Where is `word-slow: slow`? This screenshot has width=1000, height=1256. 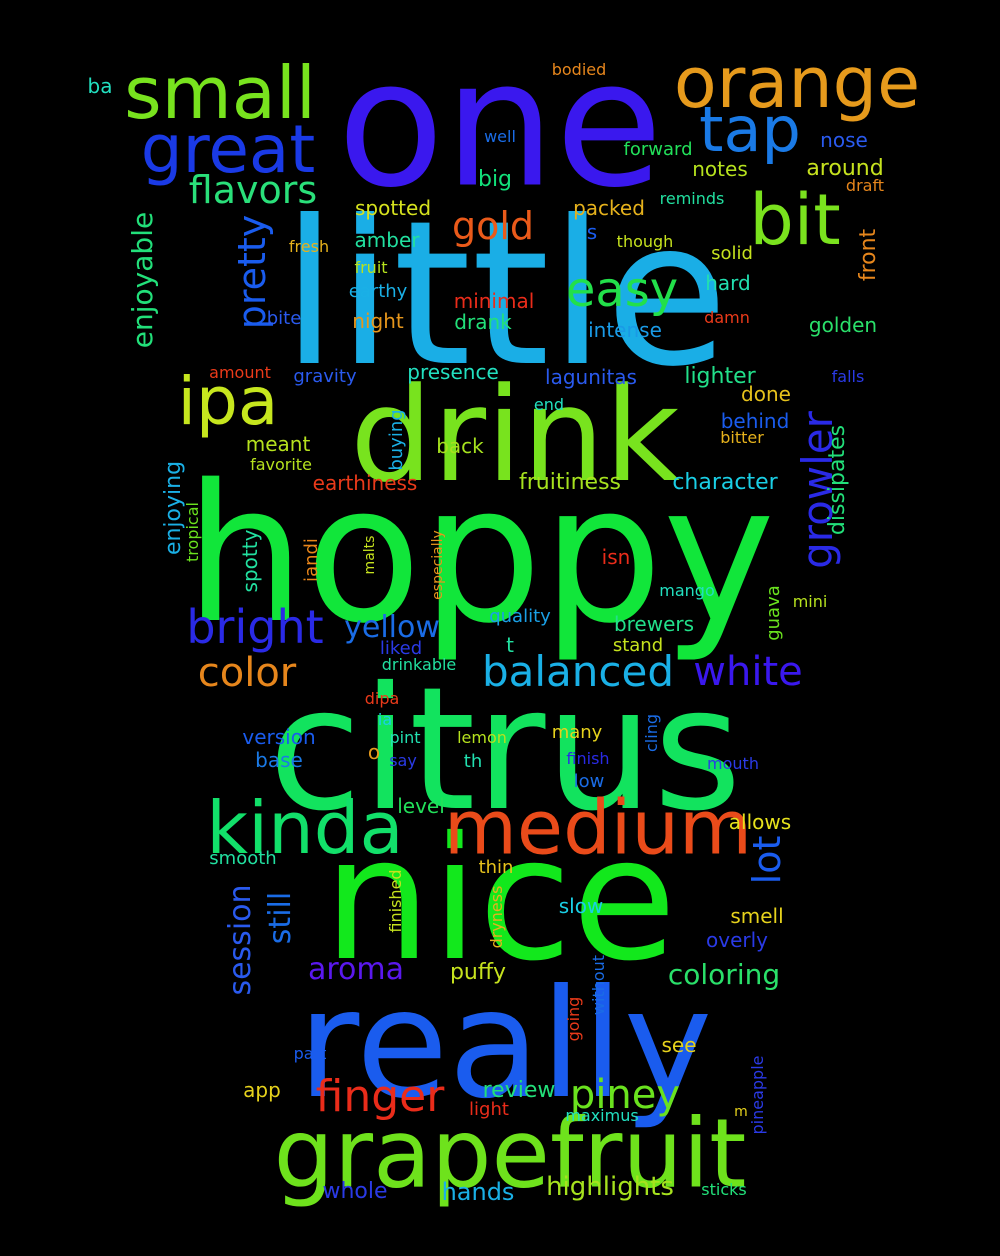 word-slow: slow is located at coordinates (581, 906).